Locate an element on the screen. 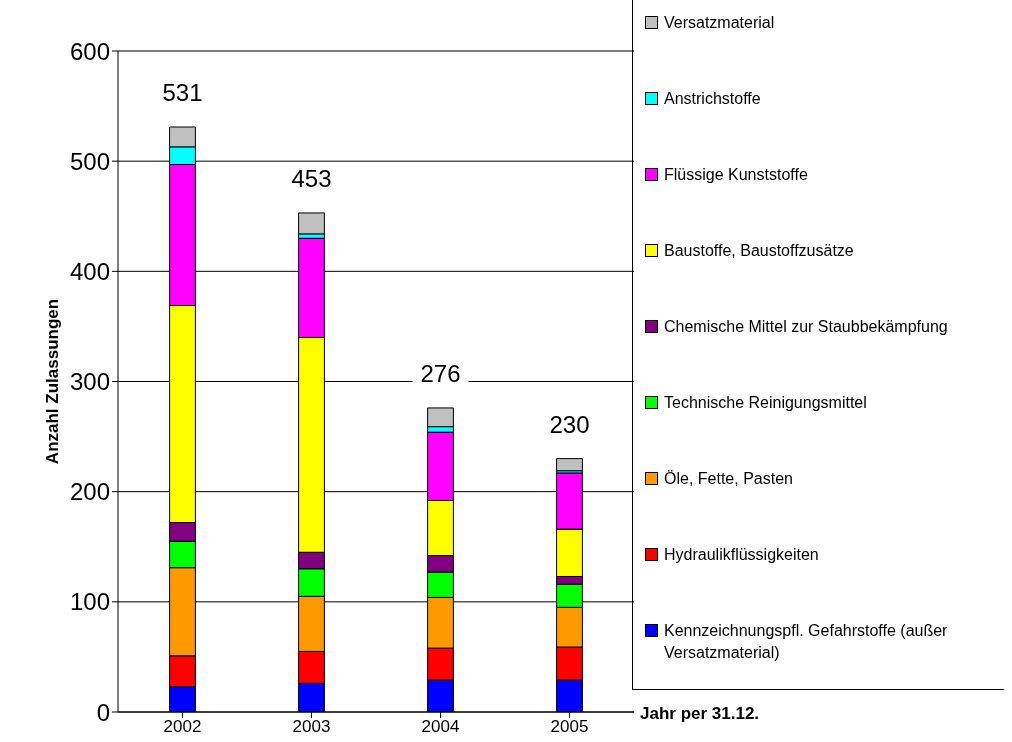  x-axis-title: Jahr per 31.12. is located at coordinates (700, 714).